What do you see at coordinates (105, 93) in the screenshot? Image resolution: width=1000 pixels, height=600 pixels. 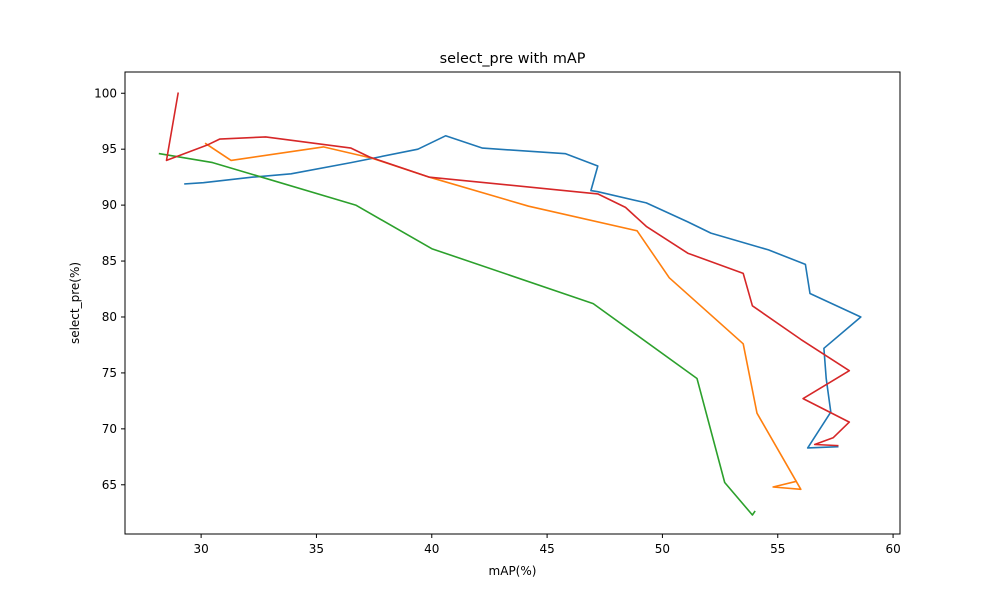 I see `y-tick-label: 100` at bounding box center [105, 93].